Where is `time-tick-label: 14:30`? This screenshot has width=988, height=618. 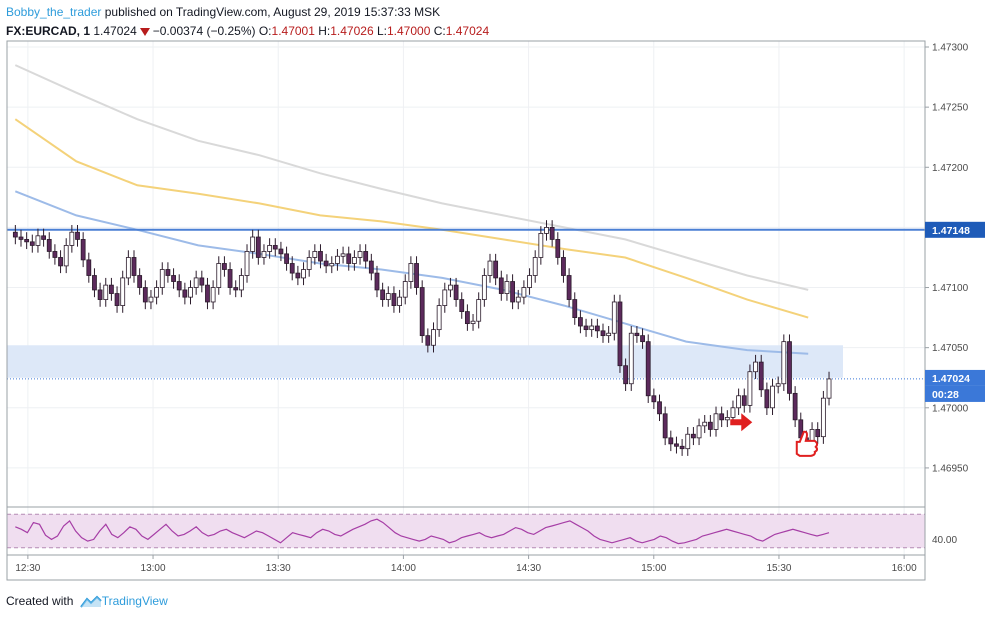 time-tick-label: 14:30 is located at coordinates (528, 568).